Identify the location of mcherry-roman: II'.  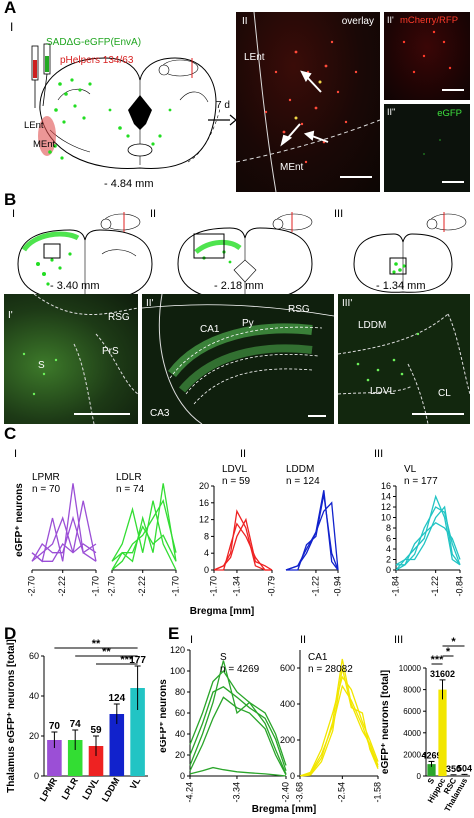
(390, 20).